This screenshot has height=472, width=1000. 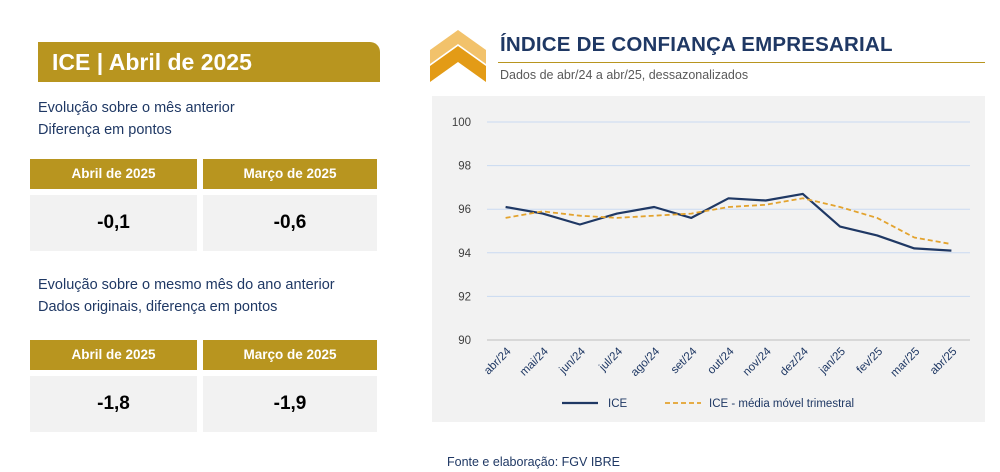 I want to click on y-tick-label: 96, so click(x=464, y=210).